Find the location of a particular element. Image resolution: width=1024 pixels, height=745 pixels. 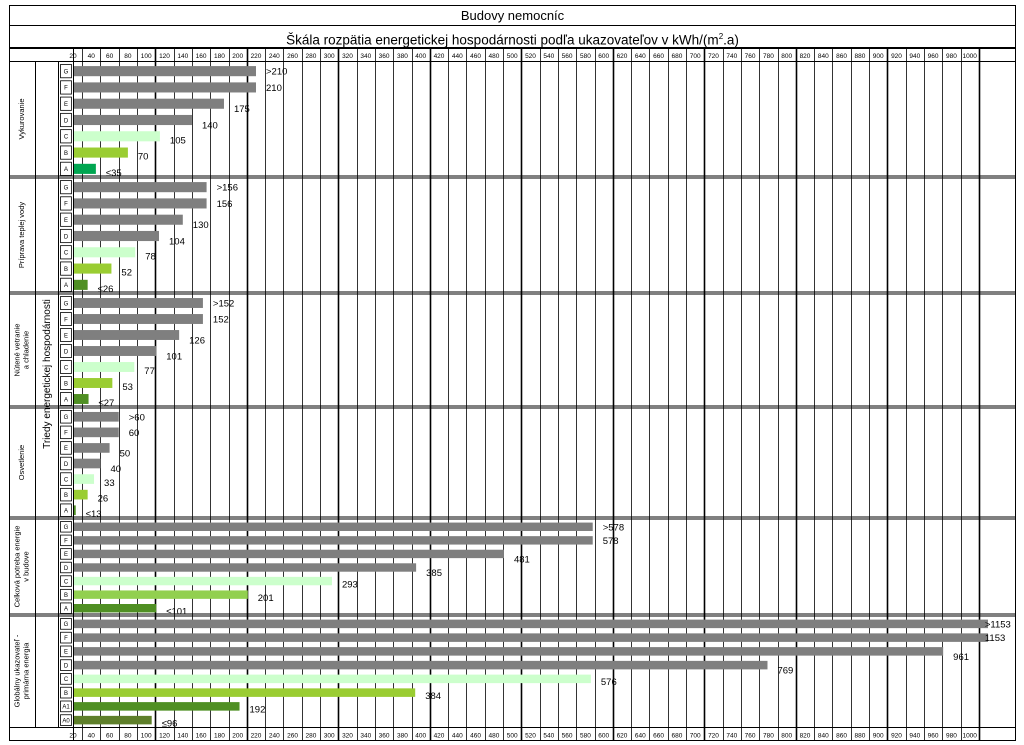

value-label-5-A0: ≤96 is located at coordinates (170, 723).